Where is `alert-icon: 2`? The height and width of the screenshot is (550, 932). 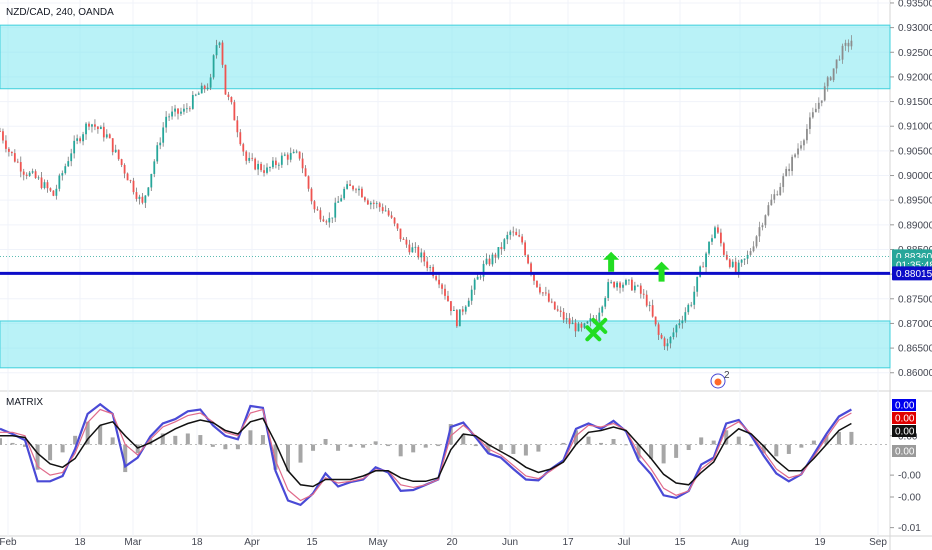 alert-icon: 2 is located at coordinates (720, 379).